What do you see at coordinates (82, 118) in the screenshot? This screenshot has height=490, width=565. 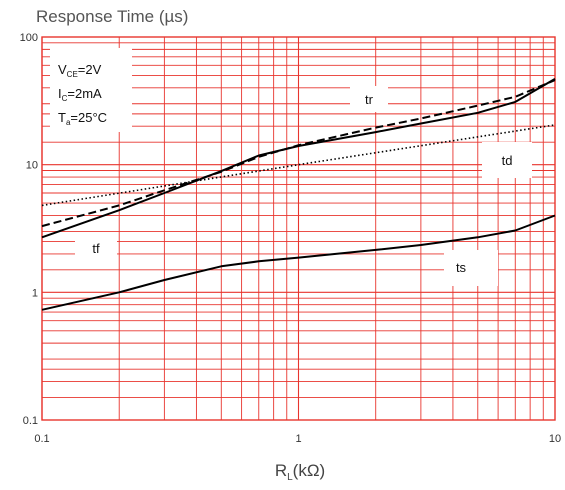 I see `condition-ta: Ta=25°C` at bounding box center [82, 118].